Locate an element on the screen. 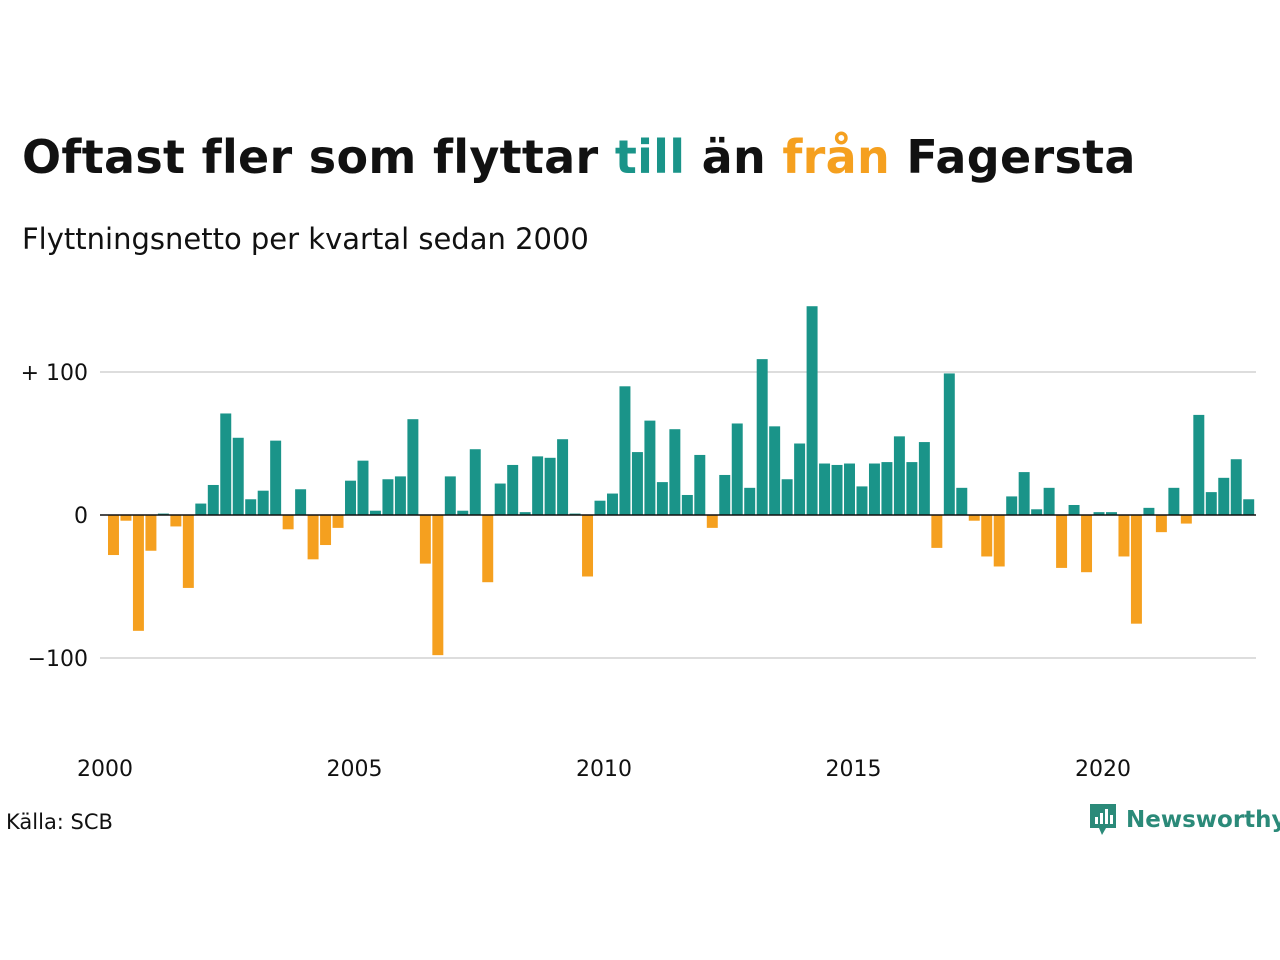  x-tick-label: 2020 is located at coordinates (1103, 769).